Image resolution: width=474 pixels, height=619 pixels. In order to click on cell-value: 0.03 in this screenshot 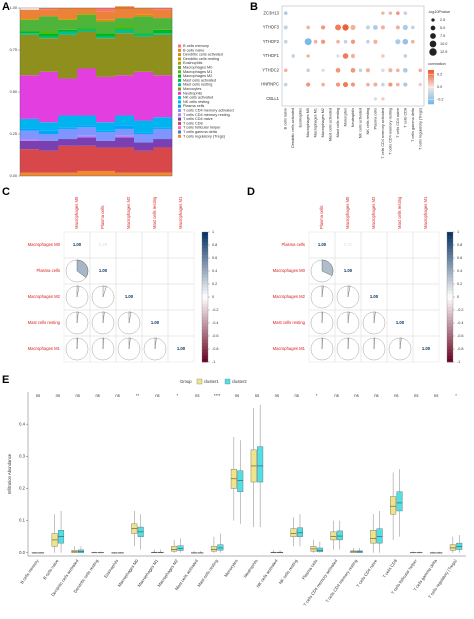, I will do `click(129, 244)`.